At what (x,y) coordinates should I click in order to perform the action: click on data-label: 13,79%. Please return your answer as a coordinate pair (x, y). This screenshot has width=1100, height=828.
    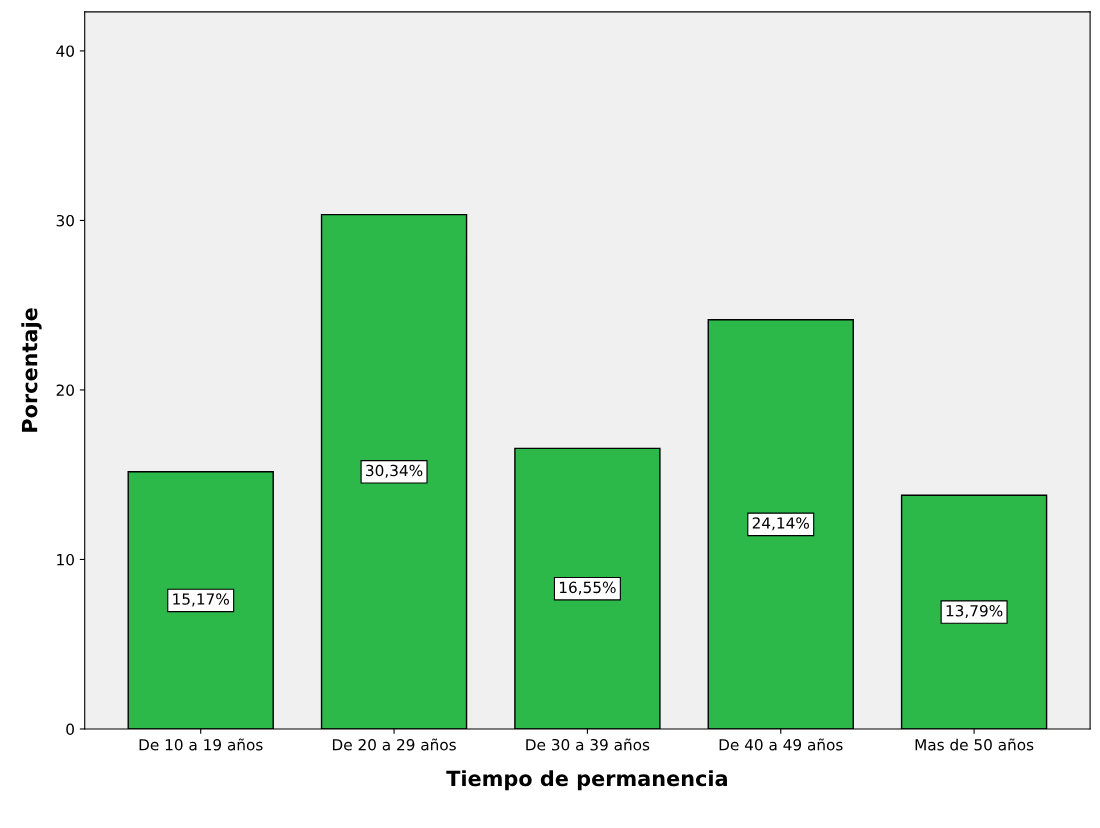
    Looking at the image, I should click on (974, 611).